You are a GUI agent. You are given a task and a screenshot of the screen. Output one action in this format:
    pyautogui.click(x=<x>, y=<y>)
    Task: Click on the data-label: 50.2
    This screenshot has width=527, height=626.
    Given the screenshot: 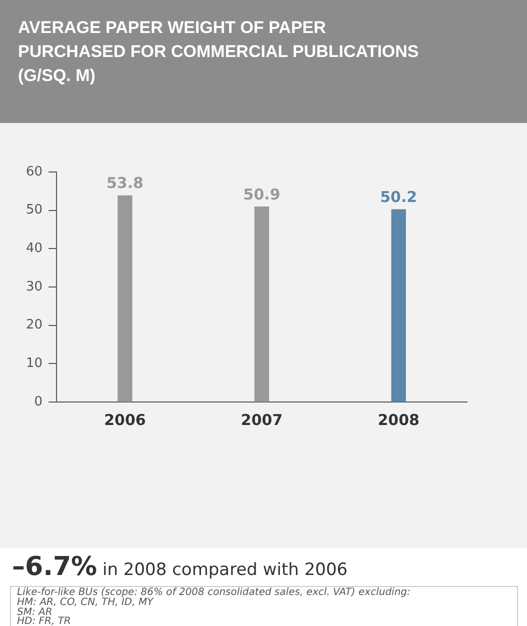 What is the action you would take?
    pyautogui.click(x=399, y=197)
    